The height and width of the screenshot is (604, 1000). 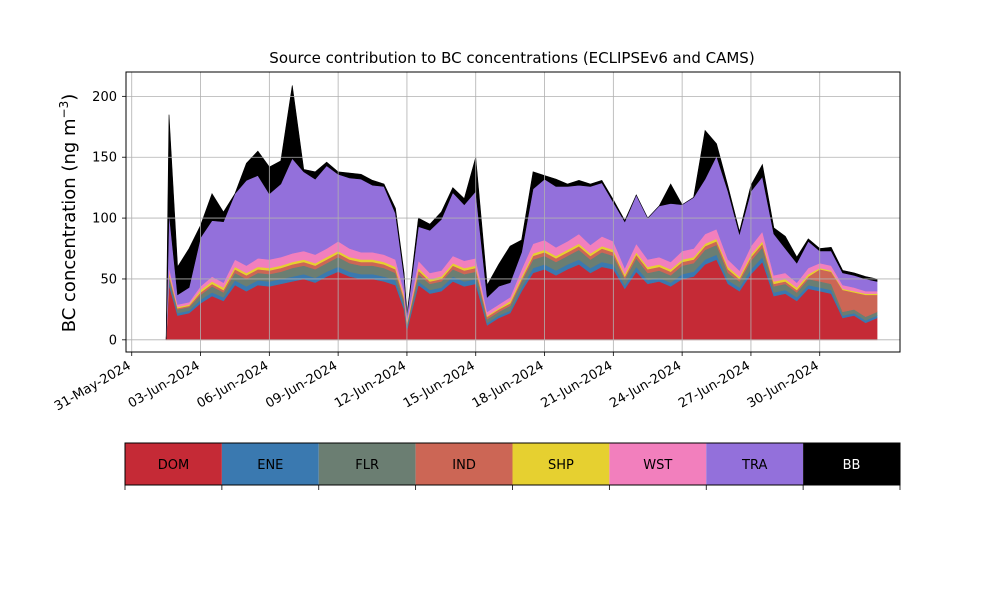 What do you see at coordinates (301, 384) in the screenshot?
I see `x-tick-label: 09-Jun-2024` at bounding box center [301, 384].